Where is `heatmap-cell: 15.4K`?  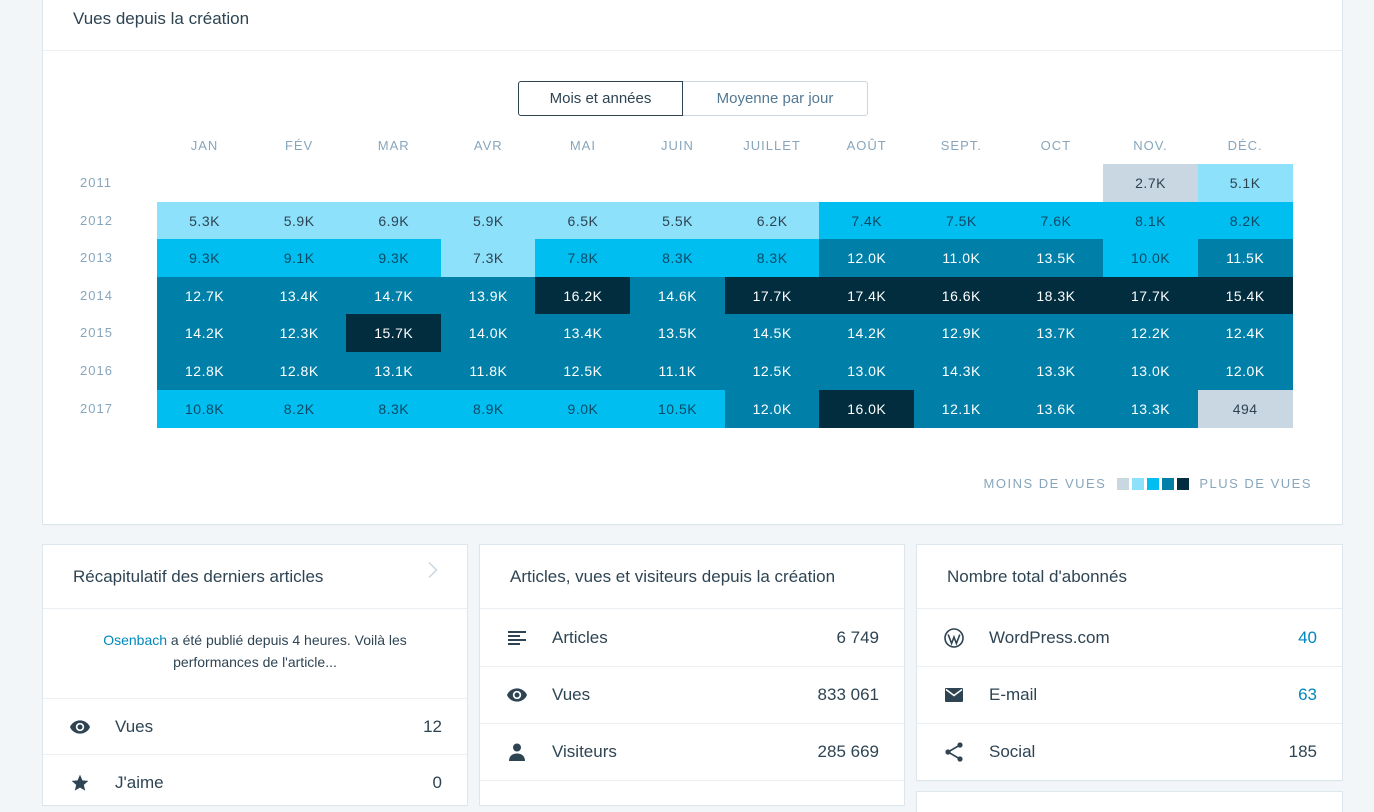 heatmap-cell: 15.4K is located at coordinates (1245, 295).